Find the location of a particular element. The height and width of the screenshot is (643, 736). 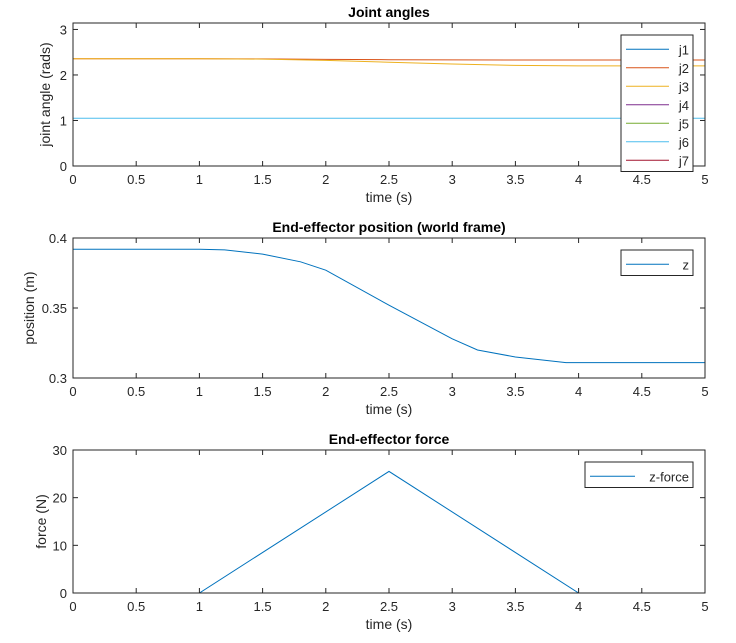

legend-label: z-force is located at coordinates (669, 476).